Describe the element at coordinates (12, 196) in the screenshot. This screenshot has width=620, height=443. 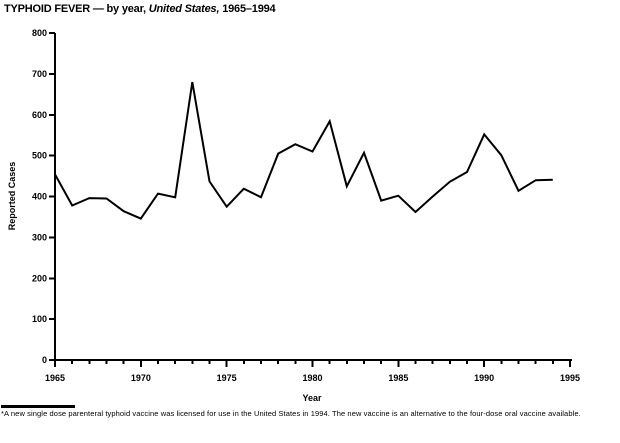
I see `y-axis-title: Reported Cases` at that location.